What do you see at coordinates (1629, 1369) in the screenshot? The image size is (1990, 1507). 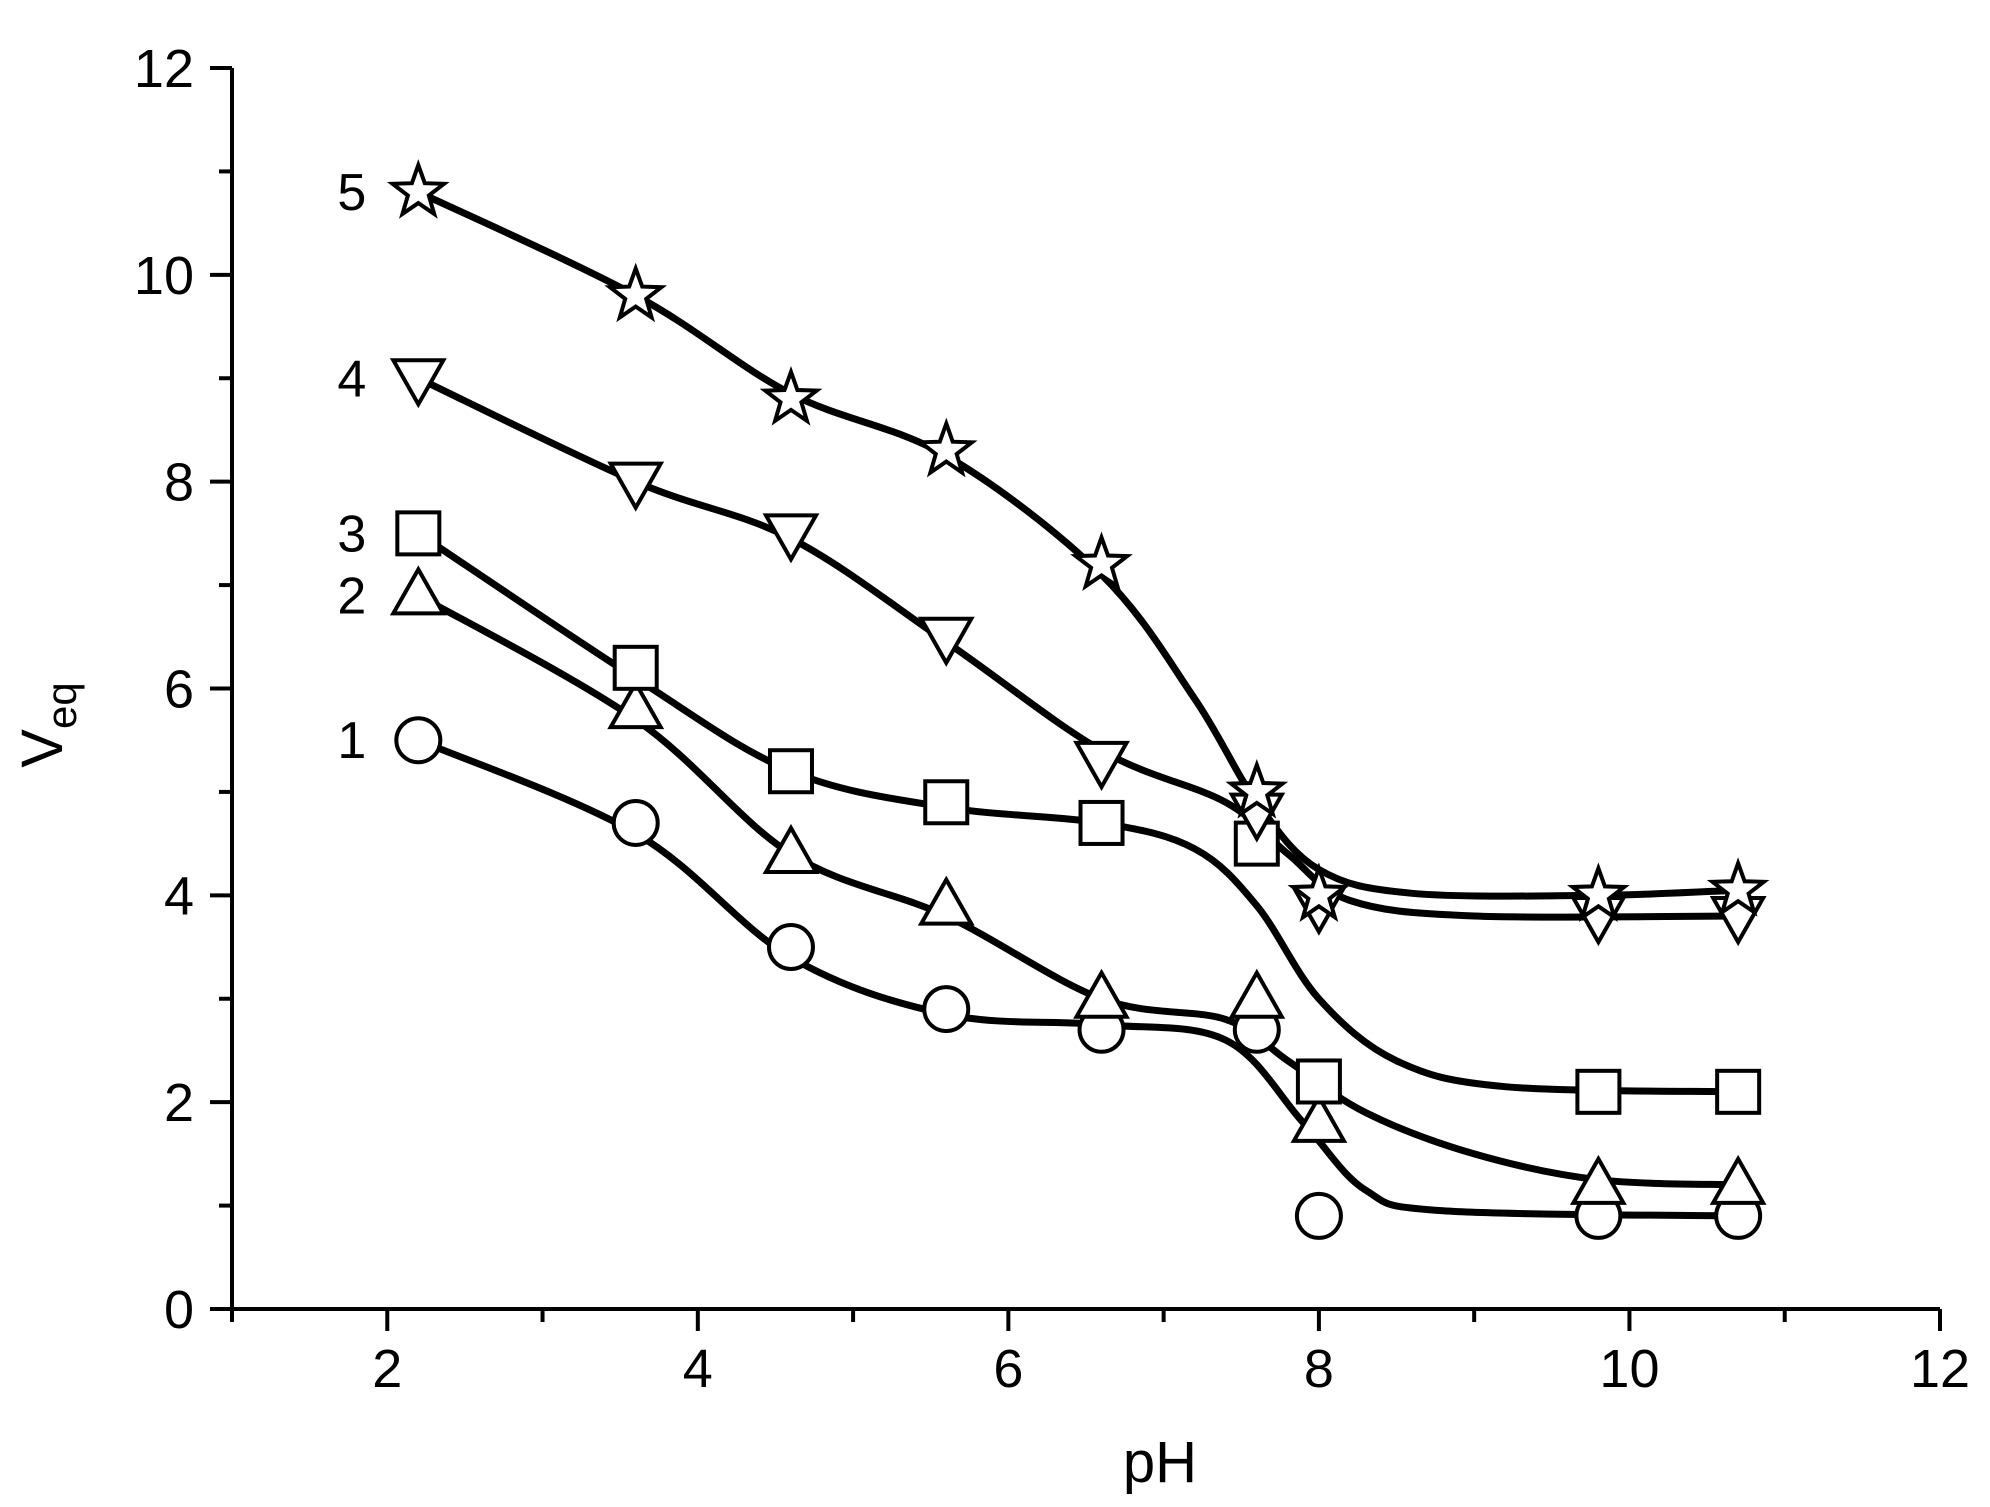 I see `x-tick-label: 10` at bounding box center [1629, 1369].